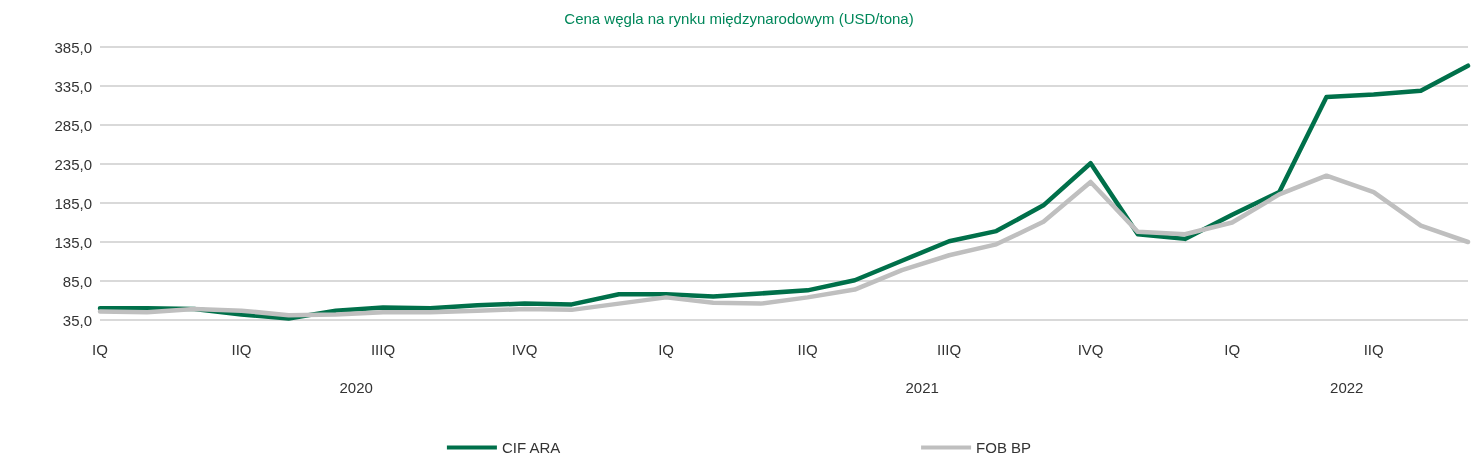  Describe the element at coordinates (73, 242) in the screenshot. I see `y-tick-label: 135,0` at that location.